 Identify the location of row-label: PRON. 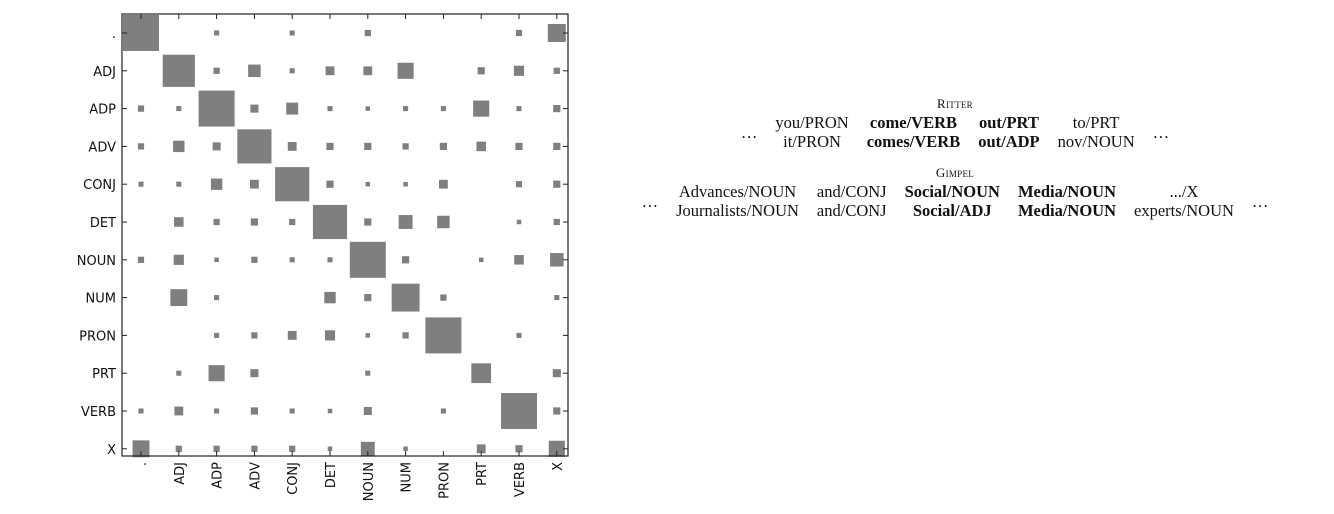
(97, 336).